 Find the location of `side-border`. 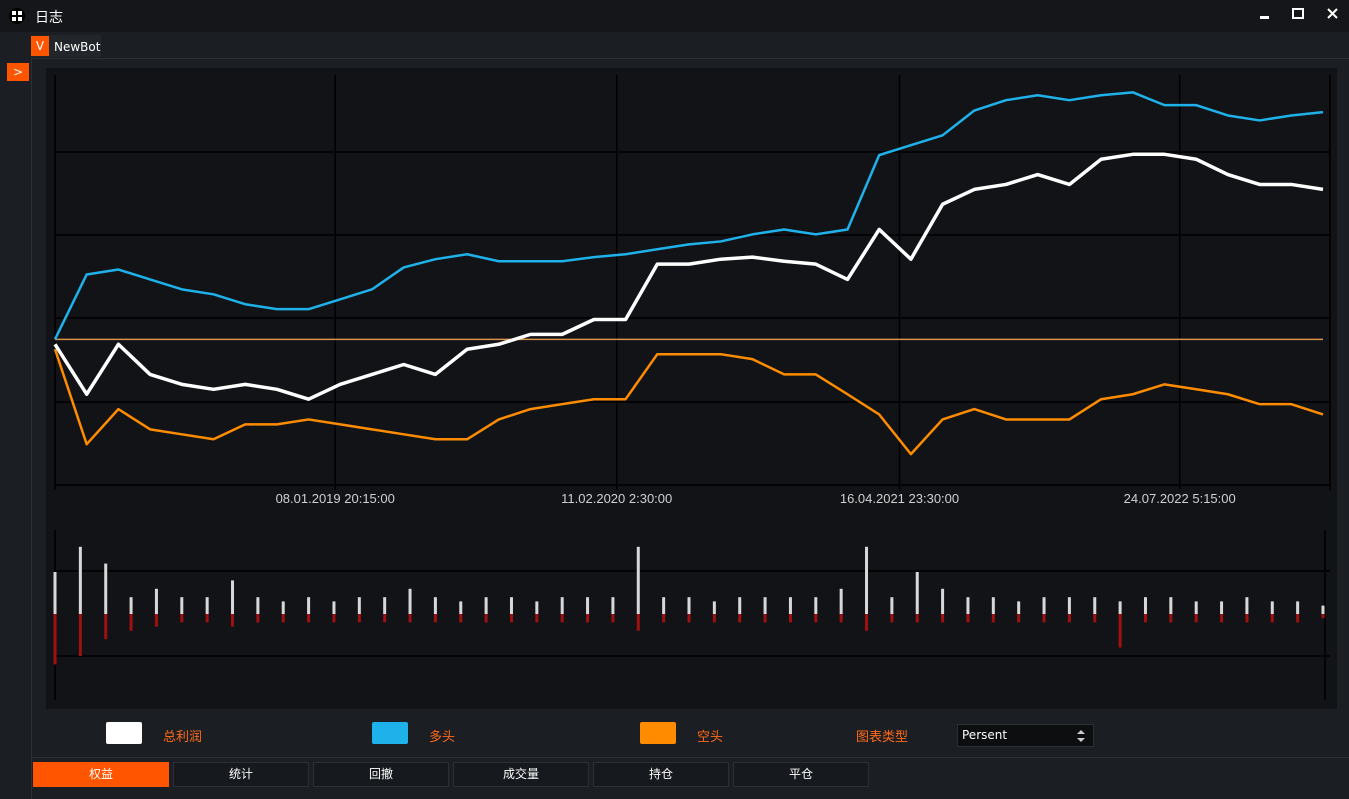

side-border is located at coordinates (31, 429).